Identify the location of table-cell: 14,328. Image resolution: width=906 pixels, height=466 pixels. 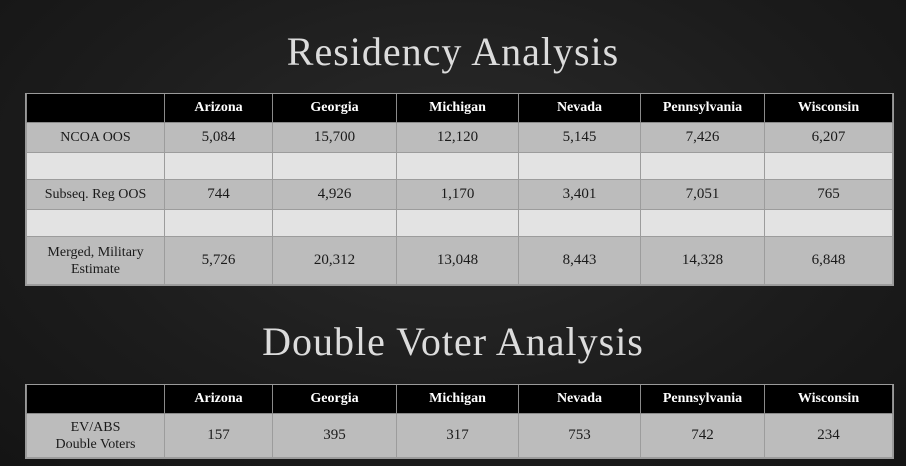
(702, 260).